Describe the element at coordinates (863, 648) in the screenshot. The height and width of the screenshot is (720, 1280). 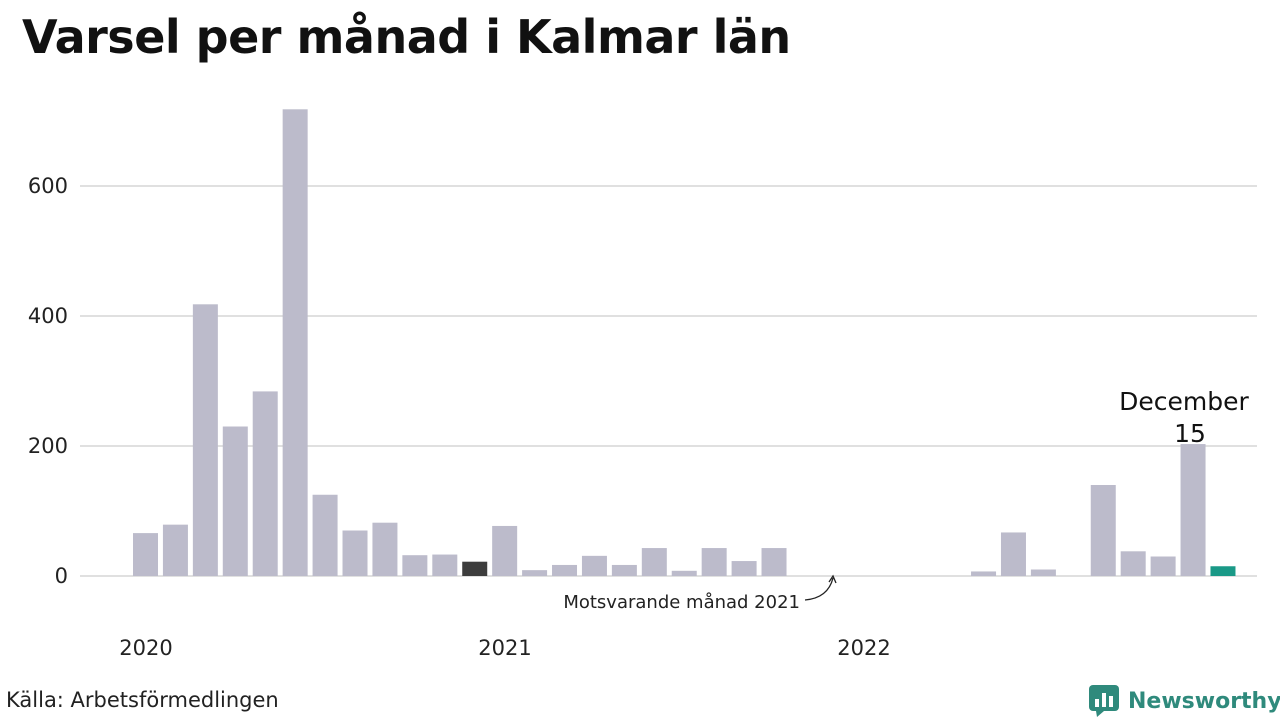
I see `x-tick-label: 2022` at that location.